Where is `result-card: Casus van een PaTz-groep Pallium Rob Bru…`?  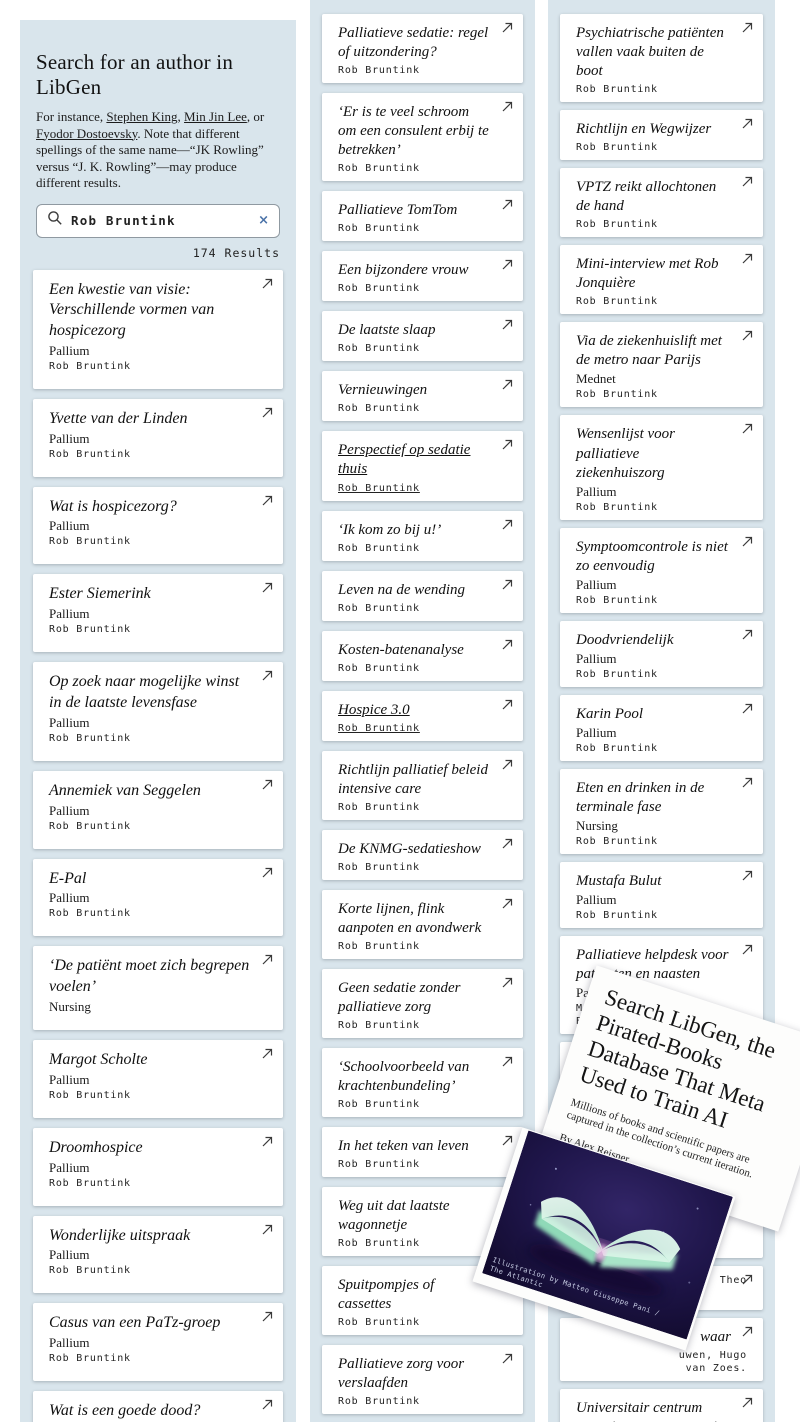 result-card: Casus van een PaTz-groep Pallium Rob Bru… is located at coordinates (158, 1342).